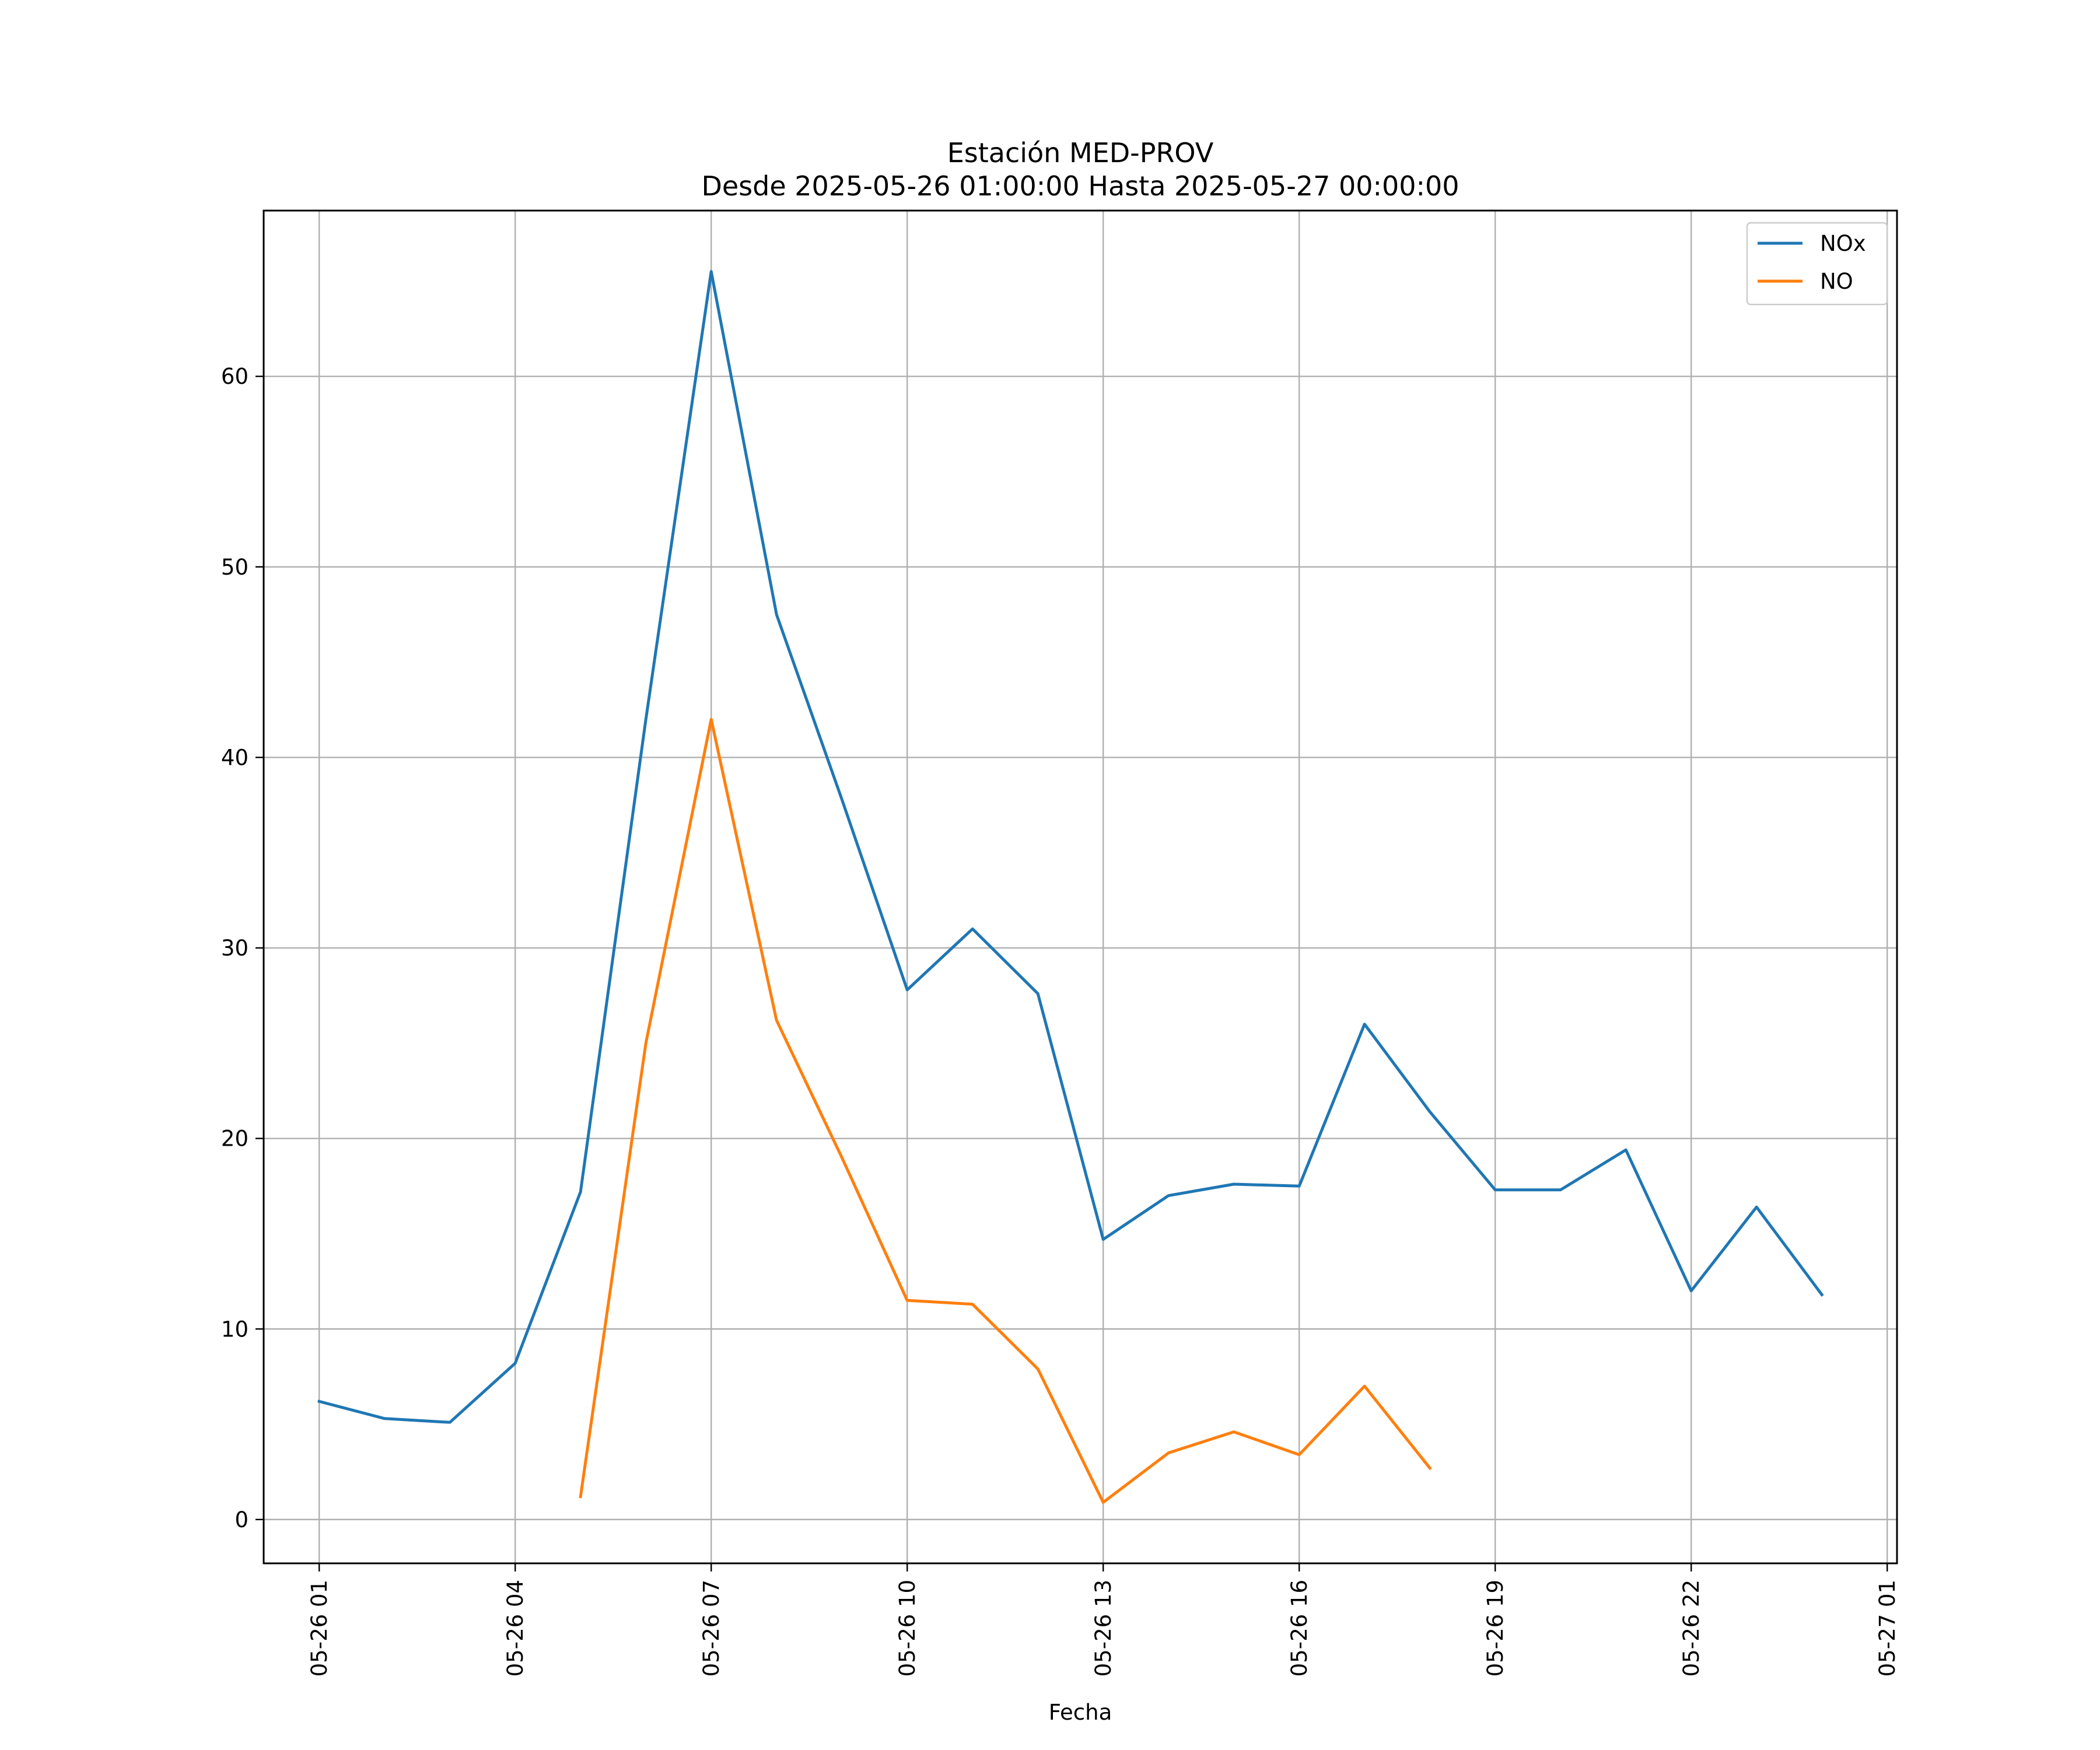 Image resolution: width=2100 pixels, height=1750 pixels. I want to click on x-tick-label: 05-26 19, so click(1496, 1628).